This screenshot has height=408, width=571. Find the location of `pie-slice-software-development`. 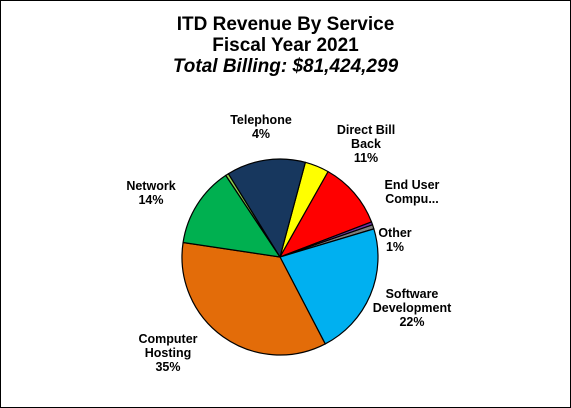

pie-slice-software-development is located at coordinates (329, 286).